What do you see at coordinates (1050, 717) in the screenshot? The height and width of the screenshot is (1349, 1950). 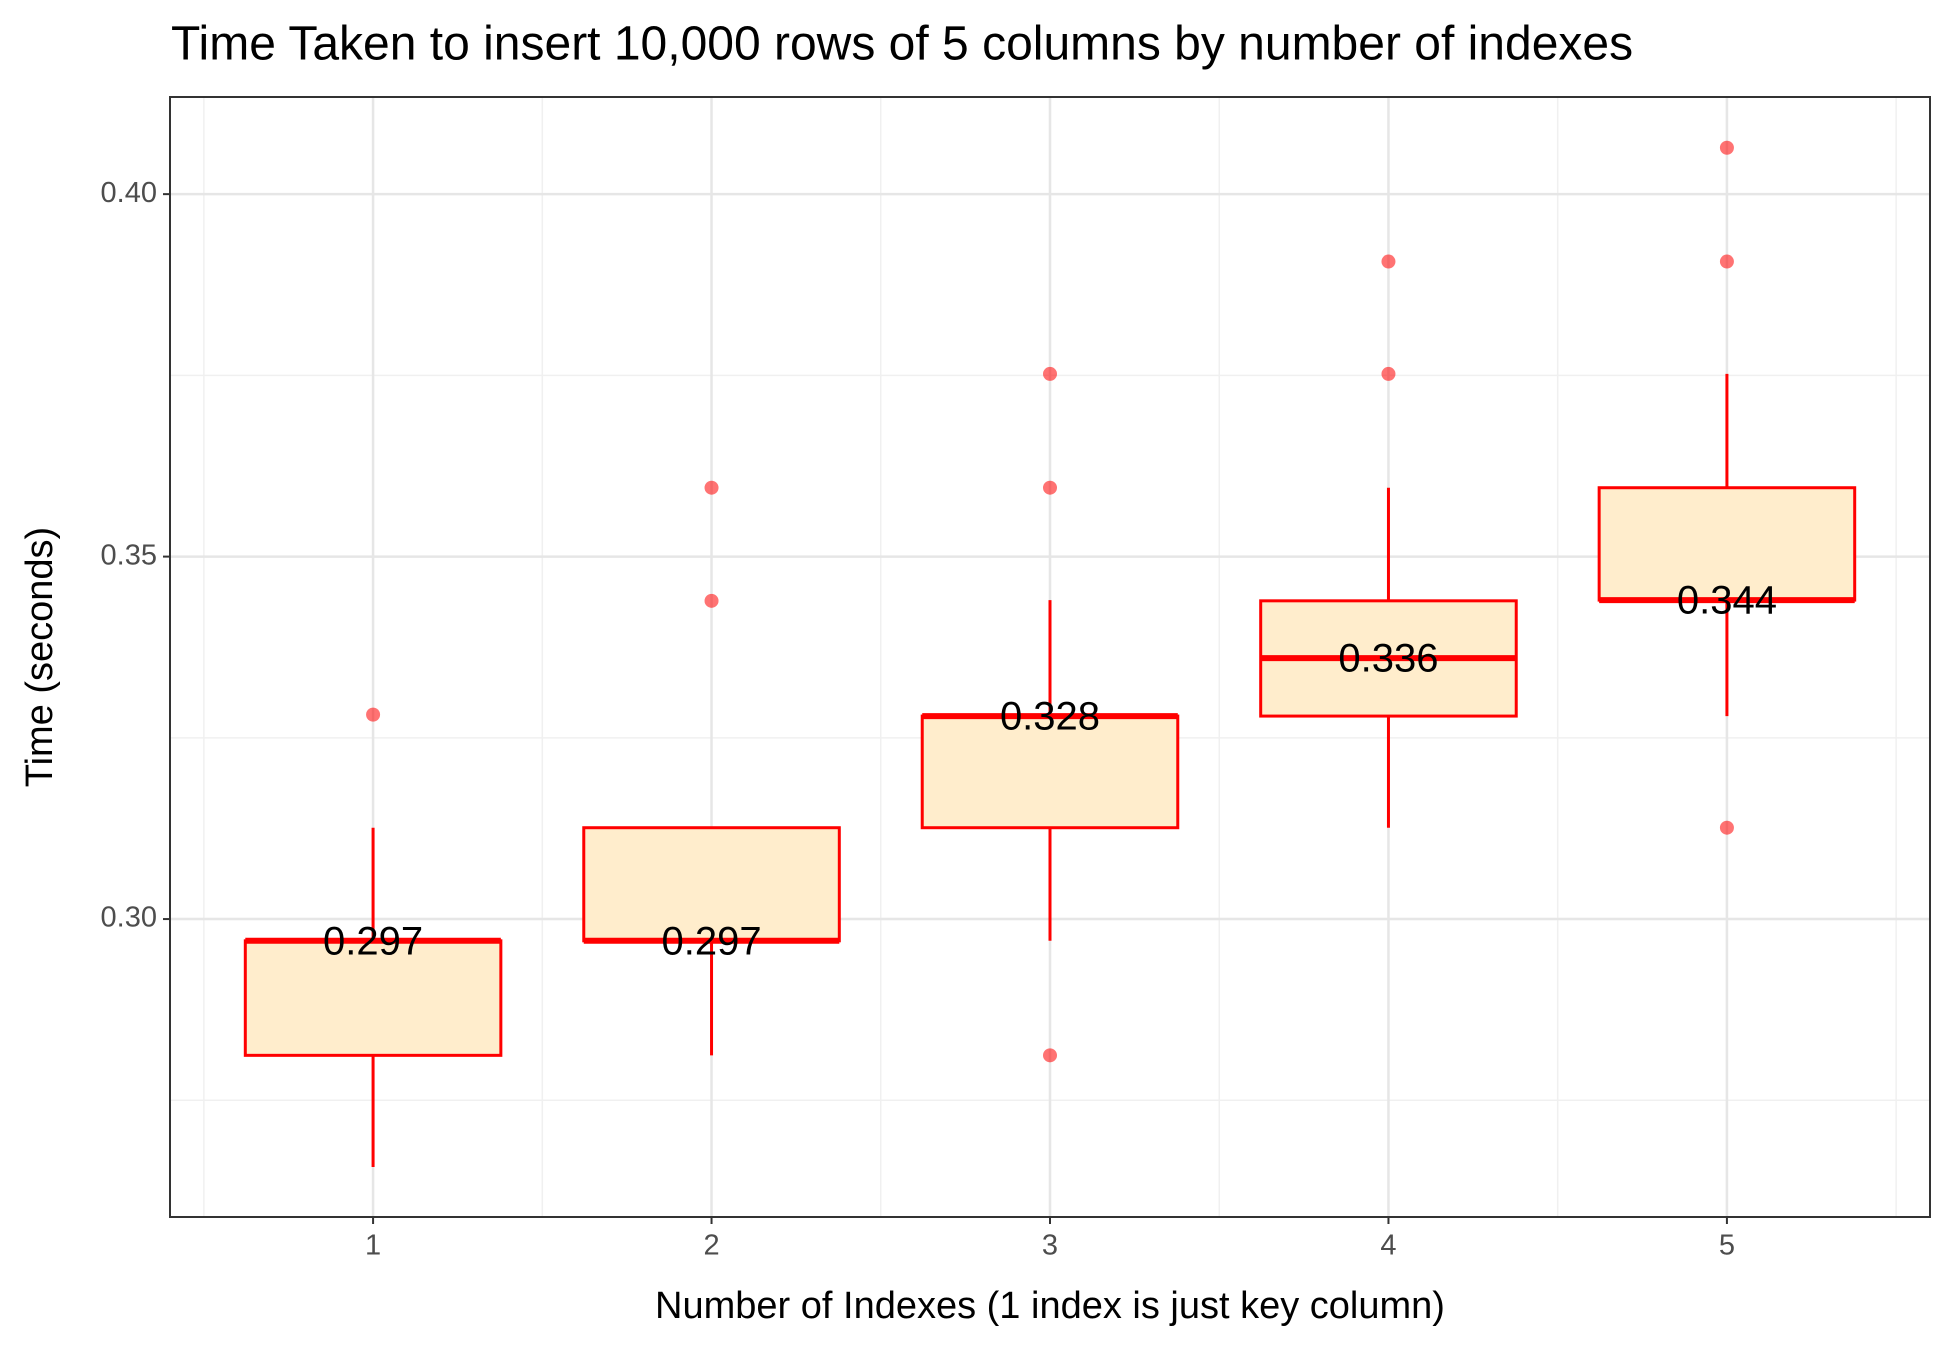 I see `value-label: 0.328` at bounding box center [1050, 717].